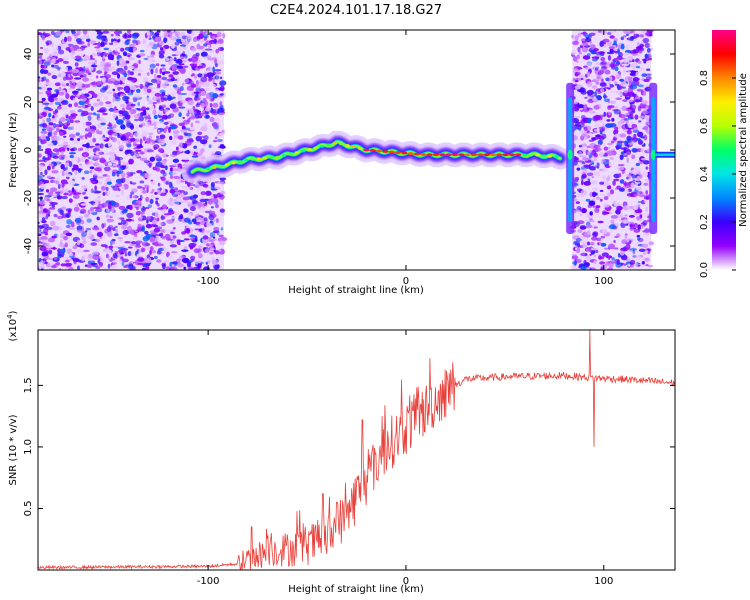 Image resolution: width=750 pixels, height=600 pixels. I want to click on snr-y-tick-label: 1.0, so click(28, 447).